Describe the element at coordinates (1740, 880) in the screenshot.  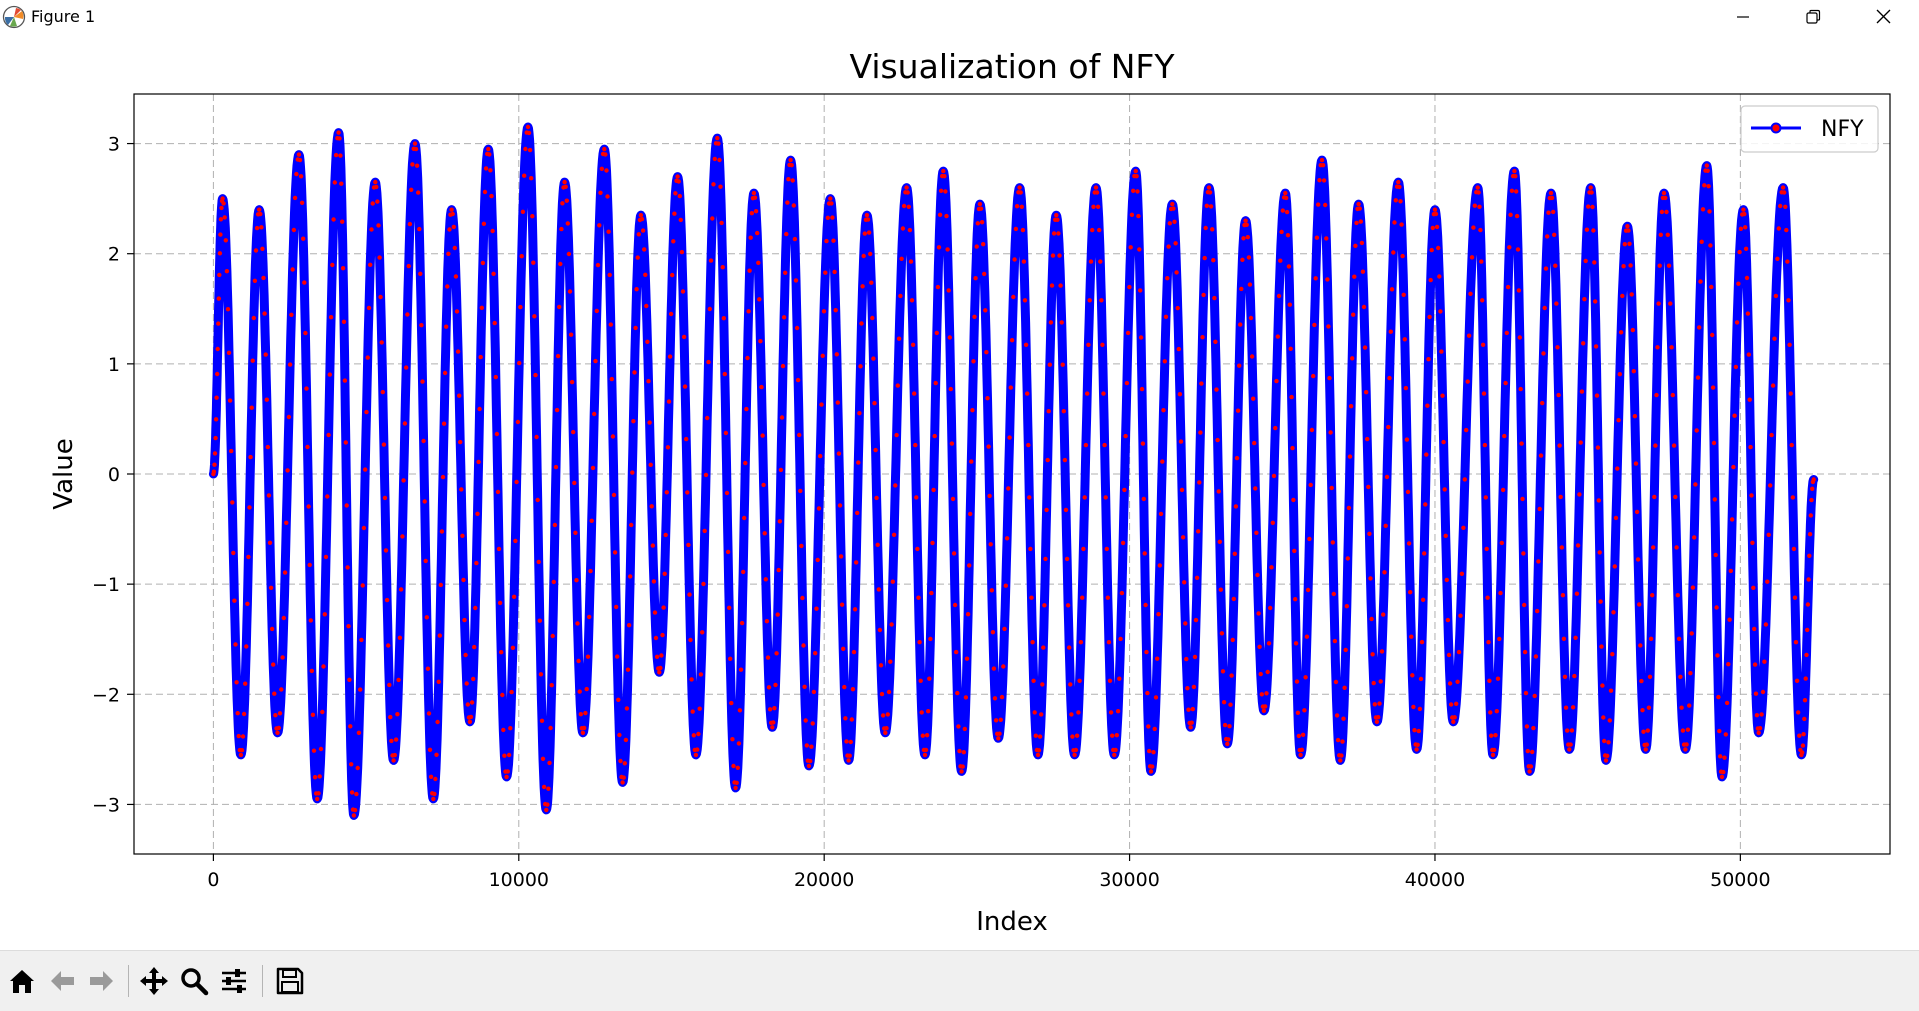
I see `x-tick-label: 50000` at that location.